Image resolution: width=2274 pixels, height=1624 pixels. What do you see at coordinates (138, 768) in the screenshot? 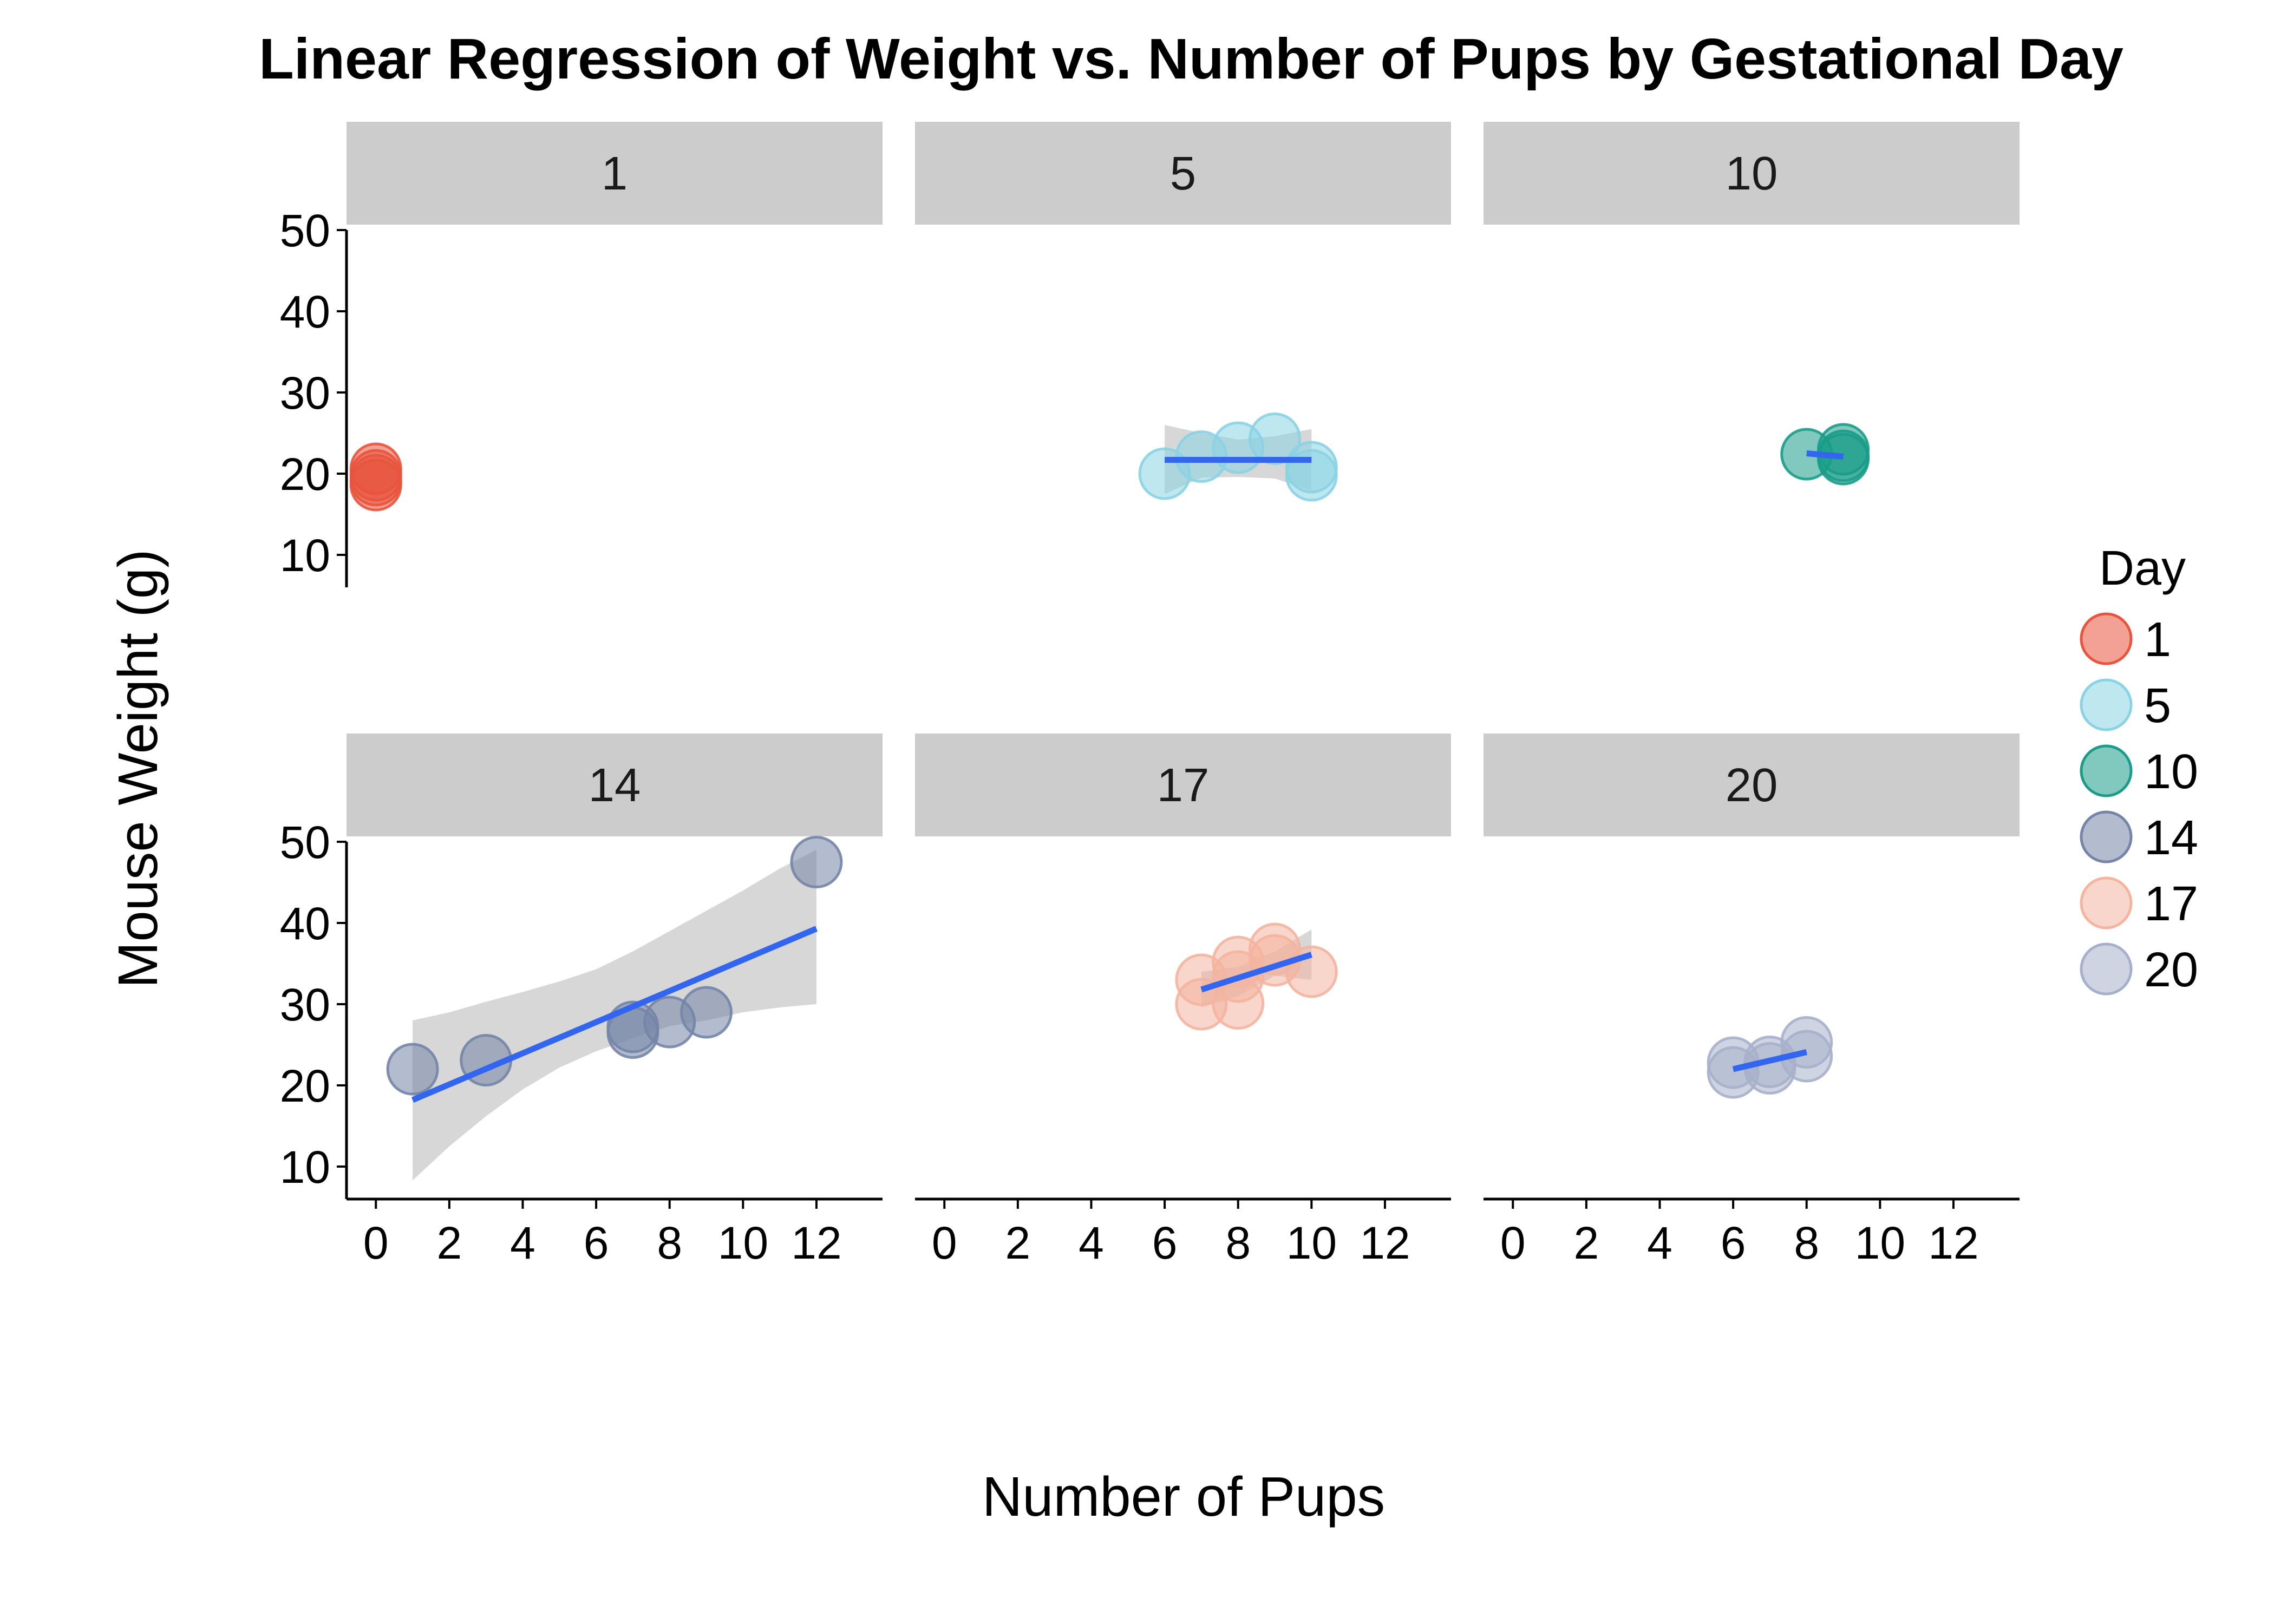
I see `y-axis-title: Mouse Weight (g)` at bounding box center [138, 768].